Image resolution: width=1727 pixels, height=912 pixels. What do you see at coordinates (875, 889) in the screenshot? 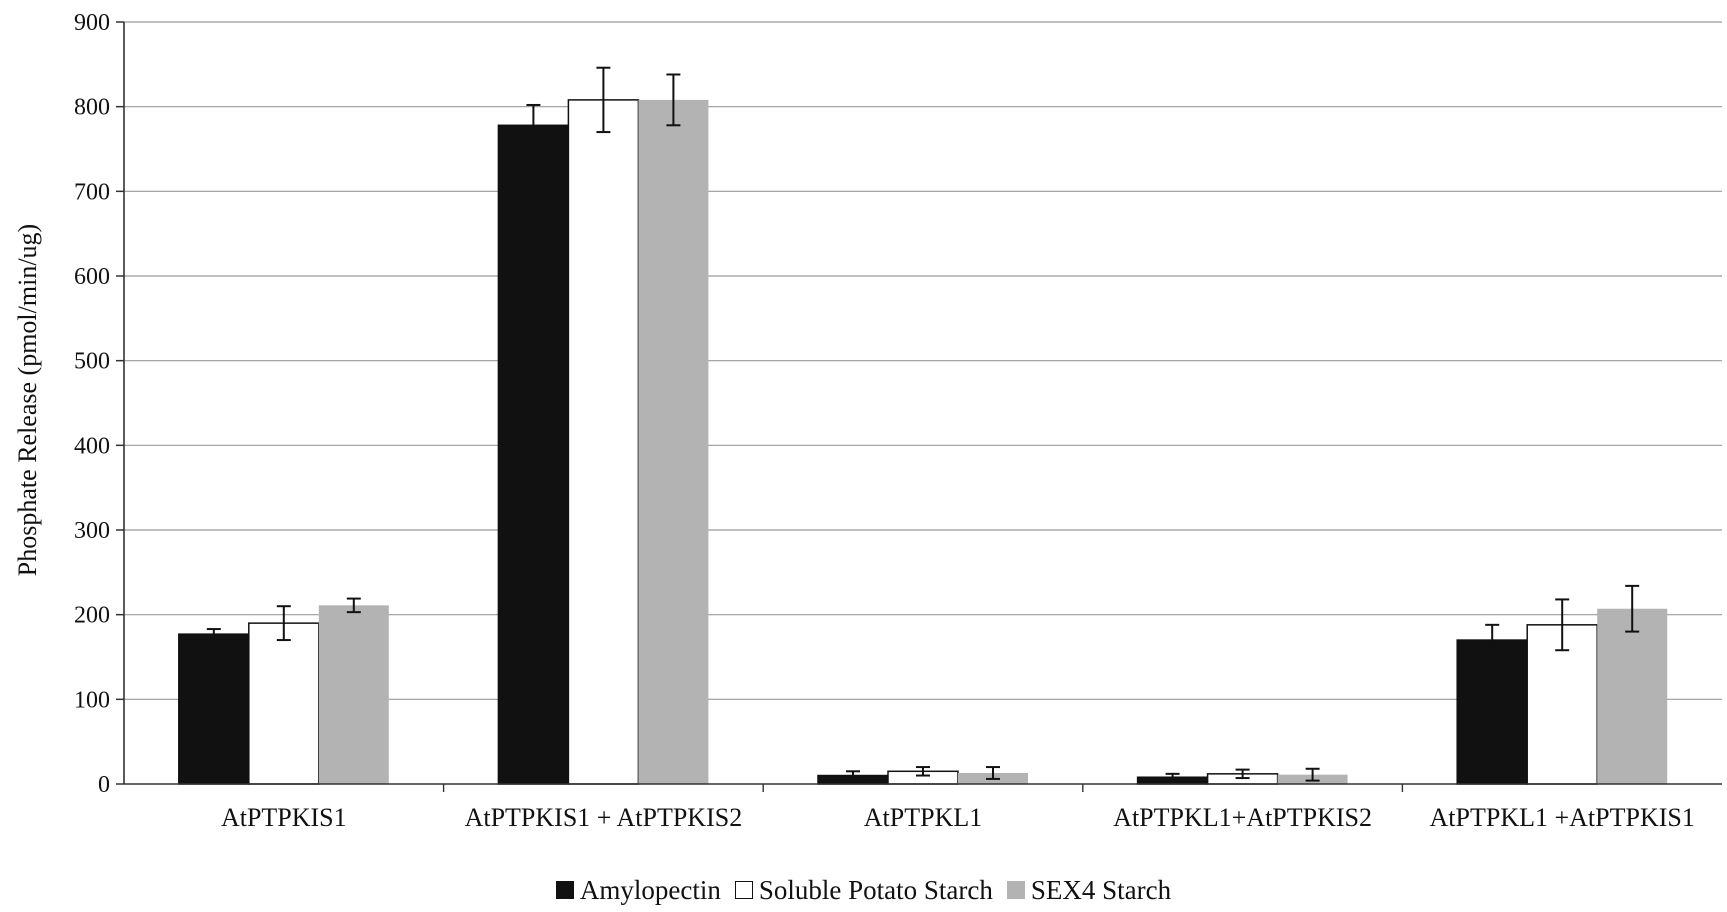
I see `legend-label-soluble-potato-starch: Soluble Potato Starch` at bounding box center [875, 889].